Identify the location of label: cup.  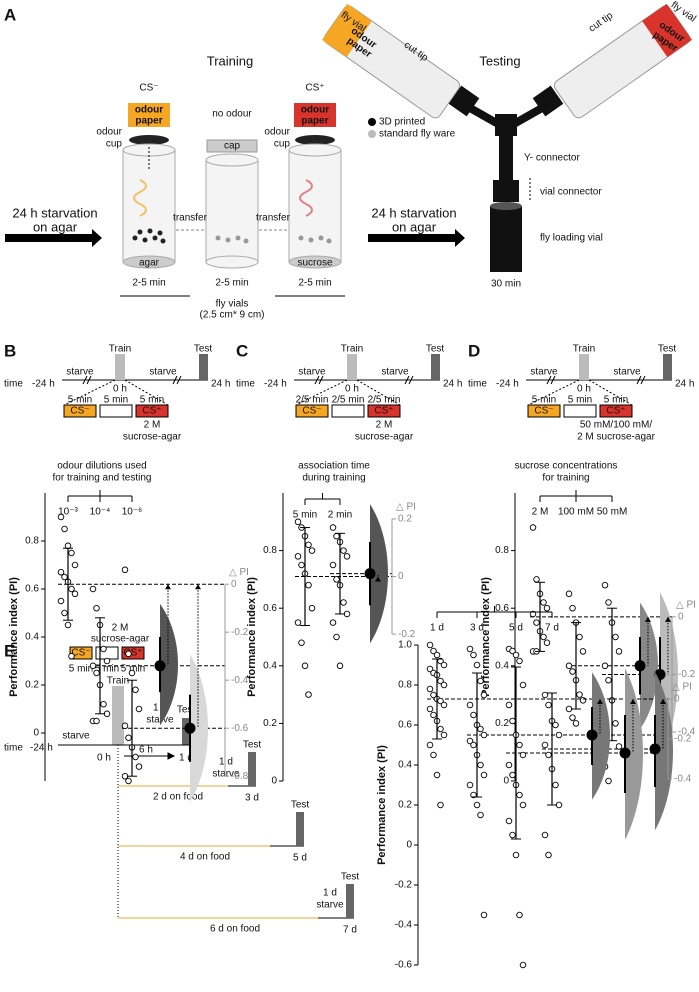
(114, 144).